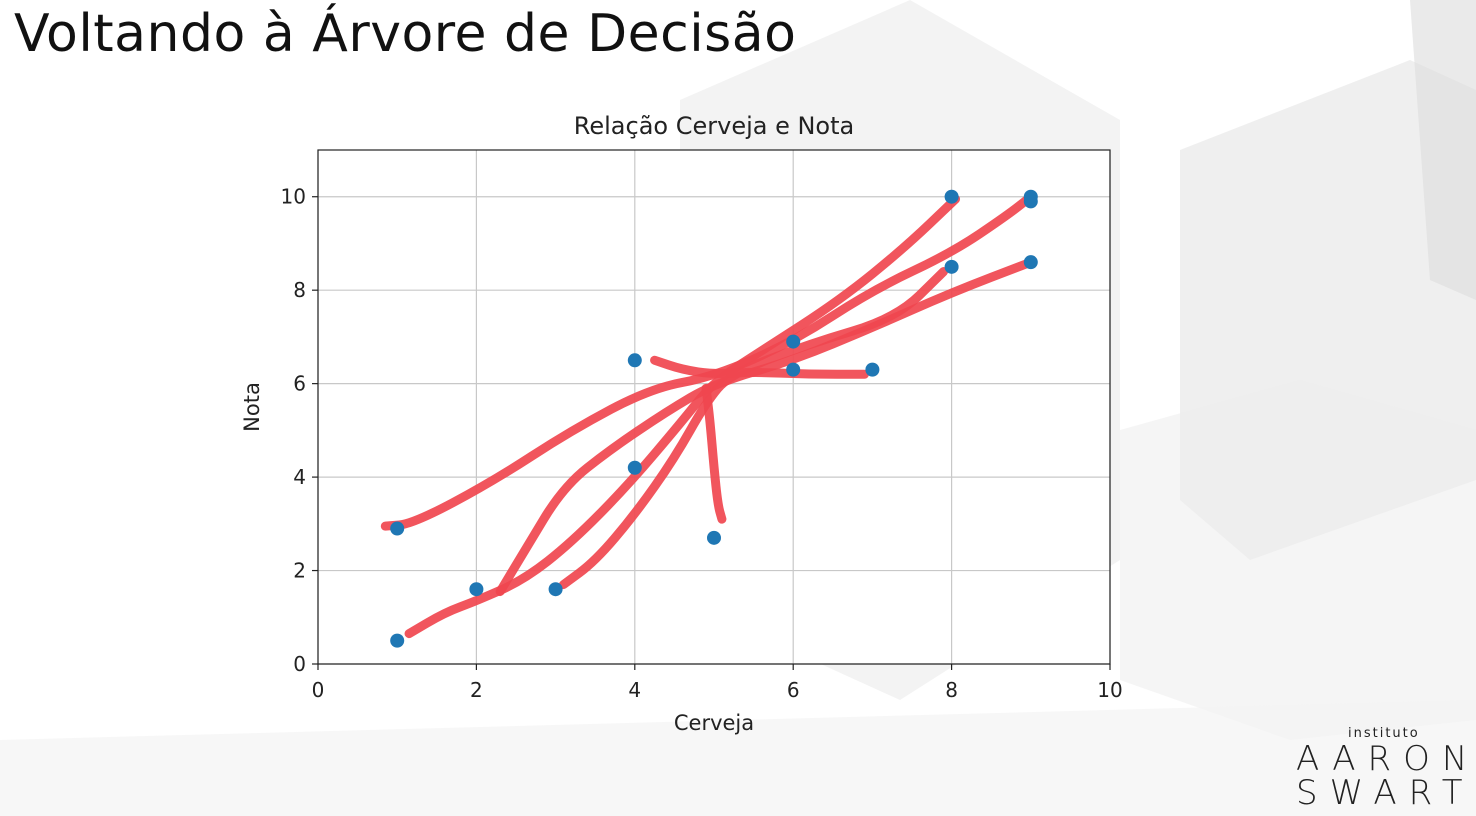 This screenshot has height=816, width=1476. What do you see at coordinates (634, 690) in the screenshot?
I see `x-tick-label: 4` at bounding box center [634, 690].